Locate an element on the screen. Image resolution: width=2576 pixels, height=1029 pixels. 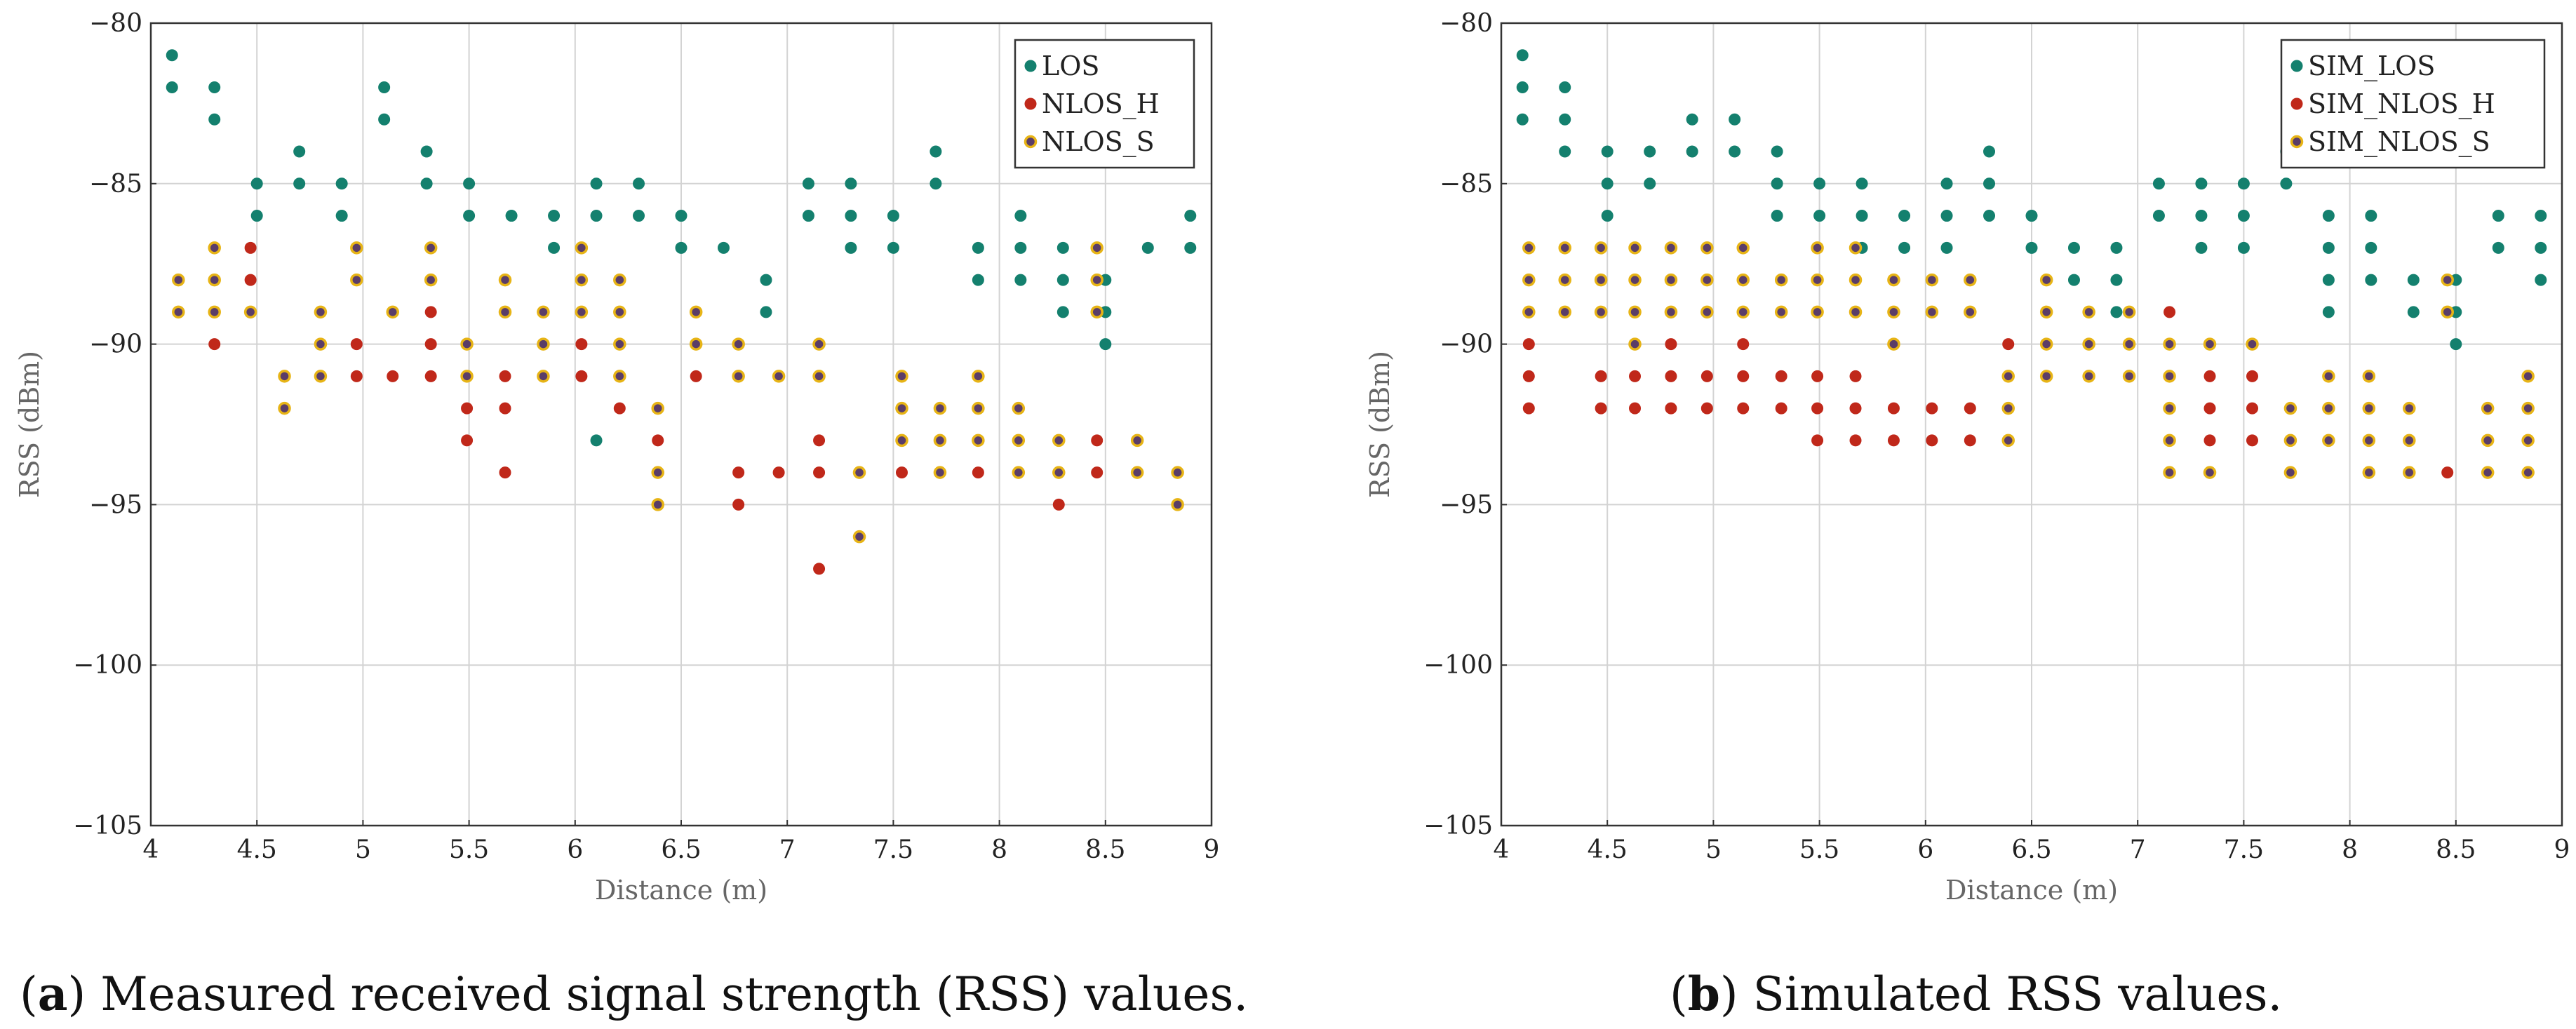
legend-label: SIM_NLOS_S is located at coordinates (2399, 142).